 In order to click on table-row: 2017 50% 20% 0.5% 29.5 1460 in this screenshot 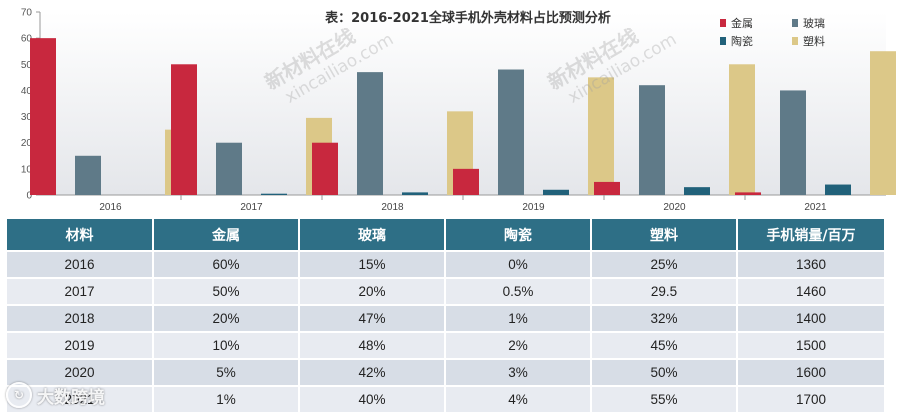, I will do `click(445, 291)`.